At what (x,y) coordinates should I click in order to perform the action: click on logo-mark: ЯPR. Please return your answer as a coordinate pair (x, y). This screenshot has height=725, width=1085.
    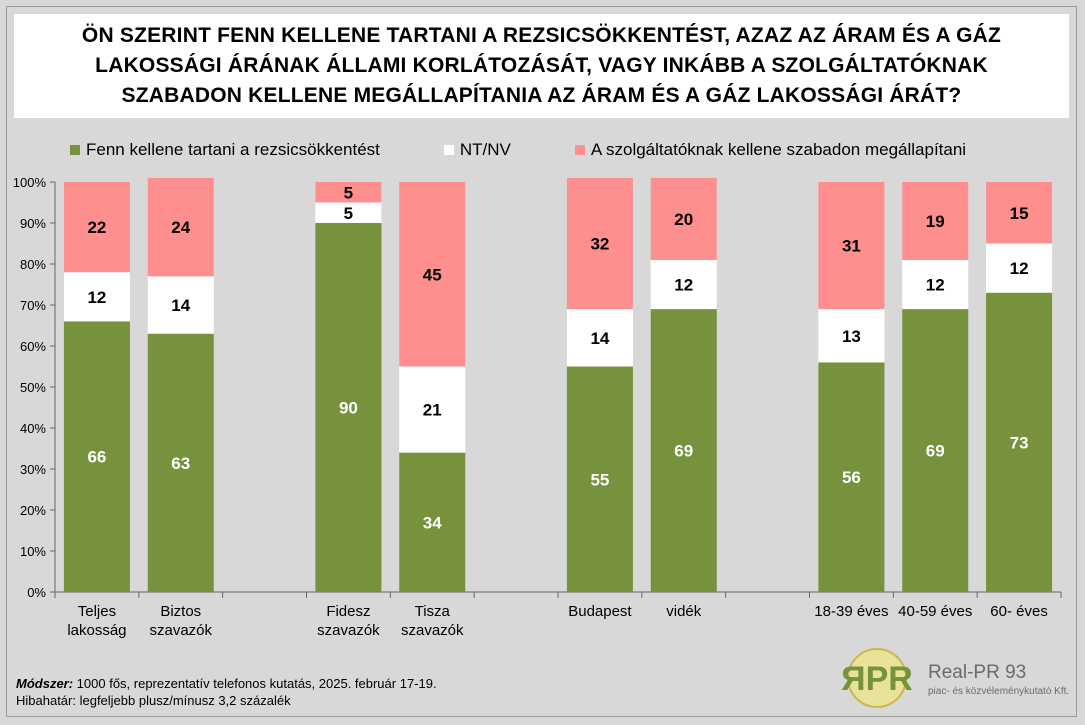
    Looking at the image, I should click on (877, 679).